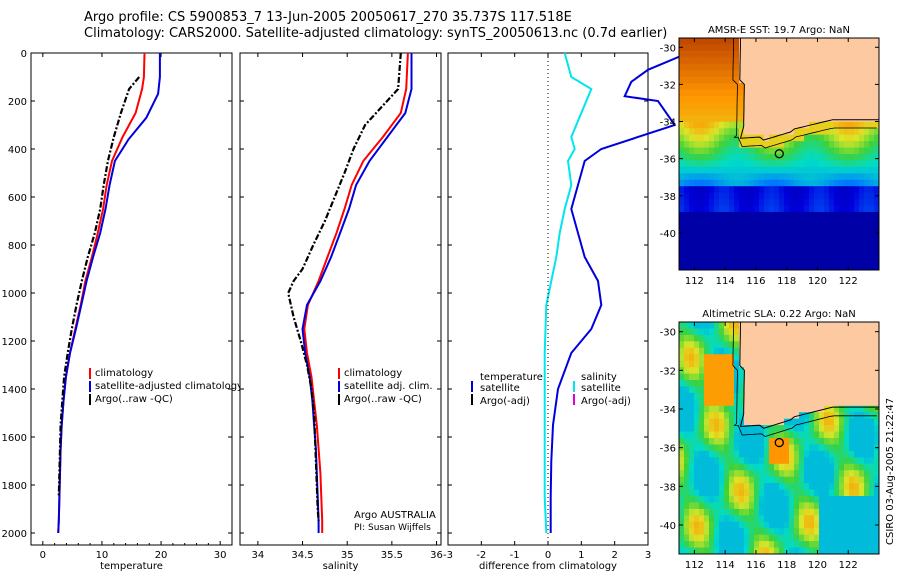 Image resolution: width=900 pixels, height=580 pixels. Describe the element at coordinates (779, 154) in the screenshot. I see `sst-map-cells` at that location.